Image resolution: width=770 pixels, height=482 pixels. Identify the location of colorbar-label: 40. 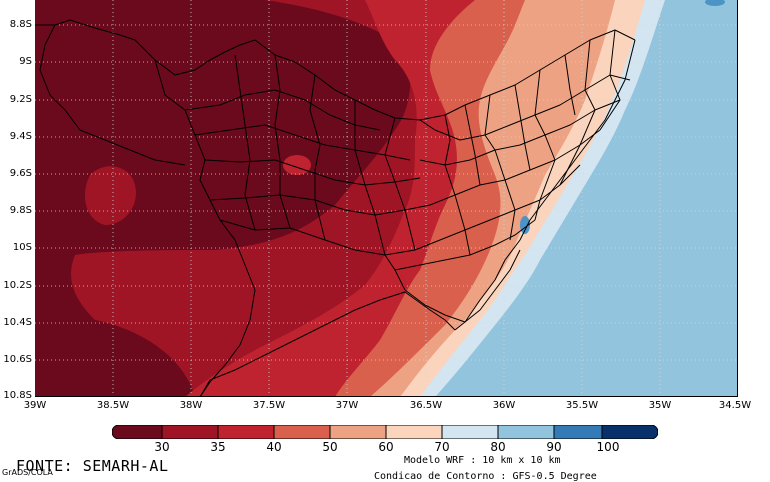
(274, 447).